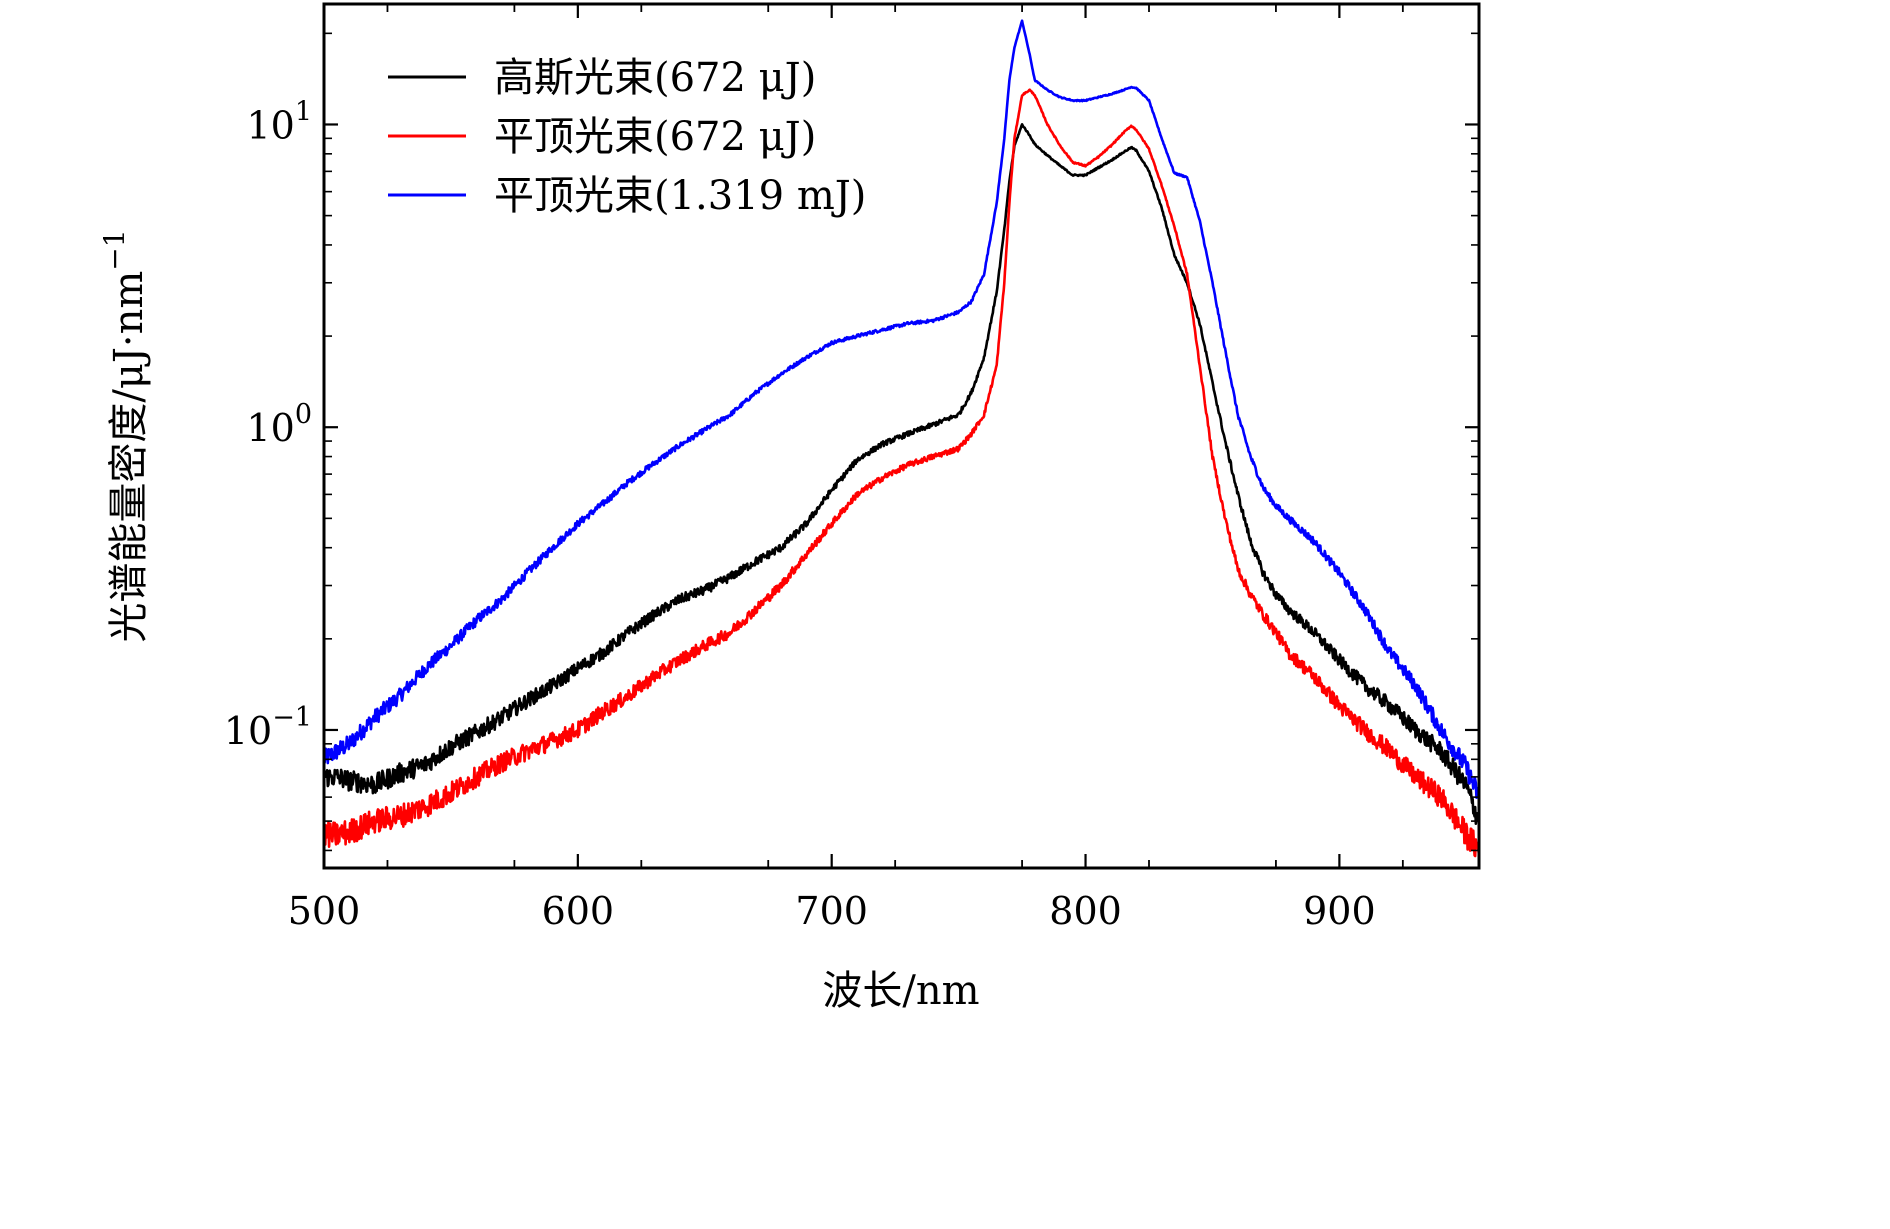  Describe the element at coordinates (831, 911) in the screenshot. I see `x-tick-label-700: 700` at that location.